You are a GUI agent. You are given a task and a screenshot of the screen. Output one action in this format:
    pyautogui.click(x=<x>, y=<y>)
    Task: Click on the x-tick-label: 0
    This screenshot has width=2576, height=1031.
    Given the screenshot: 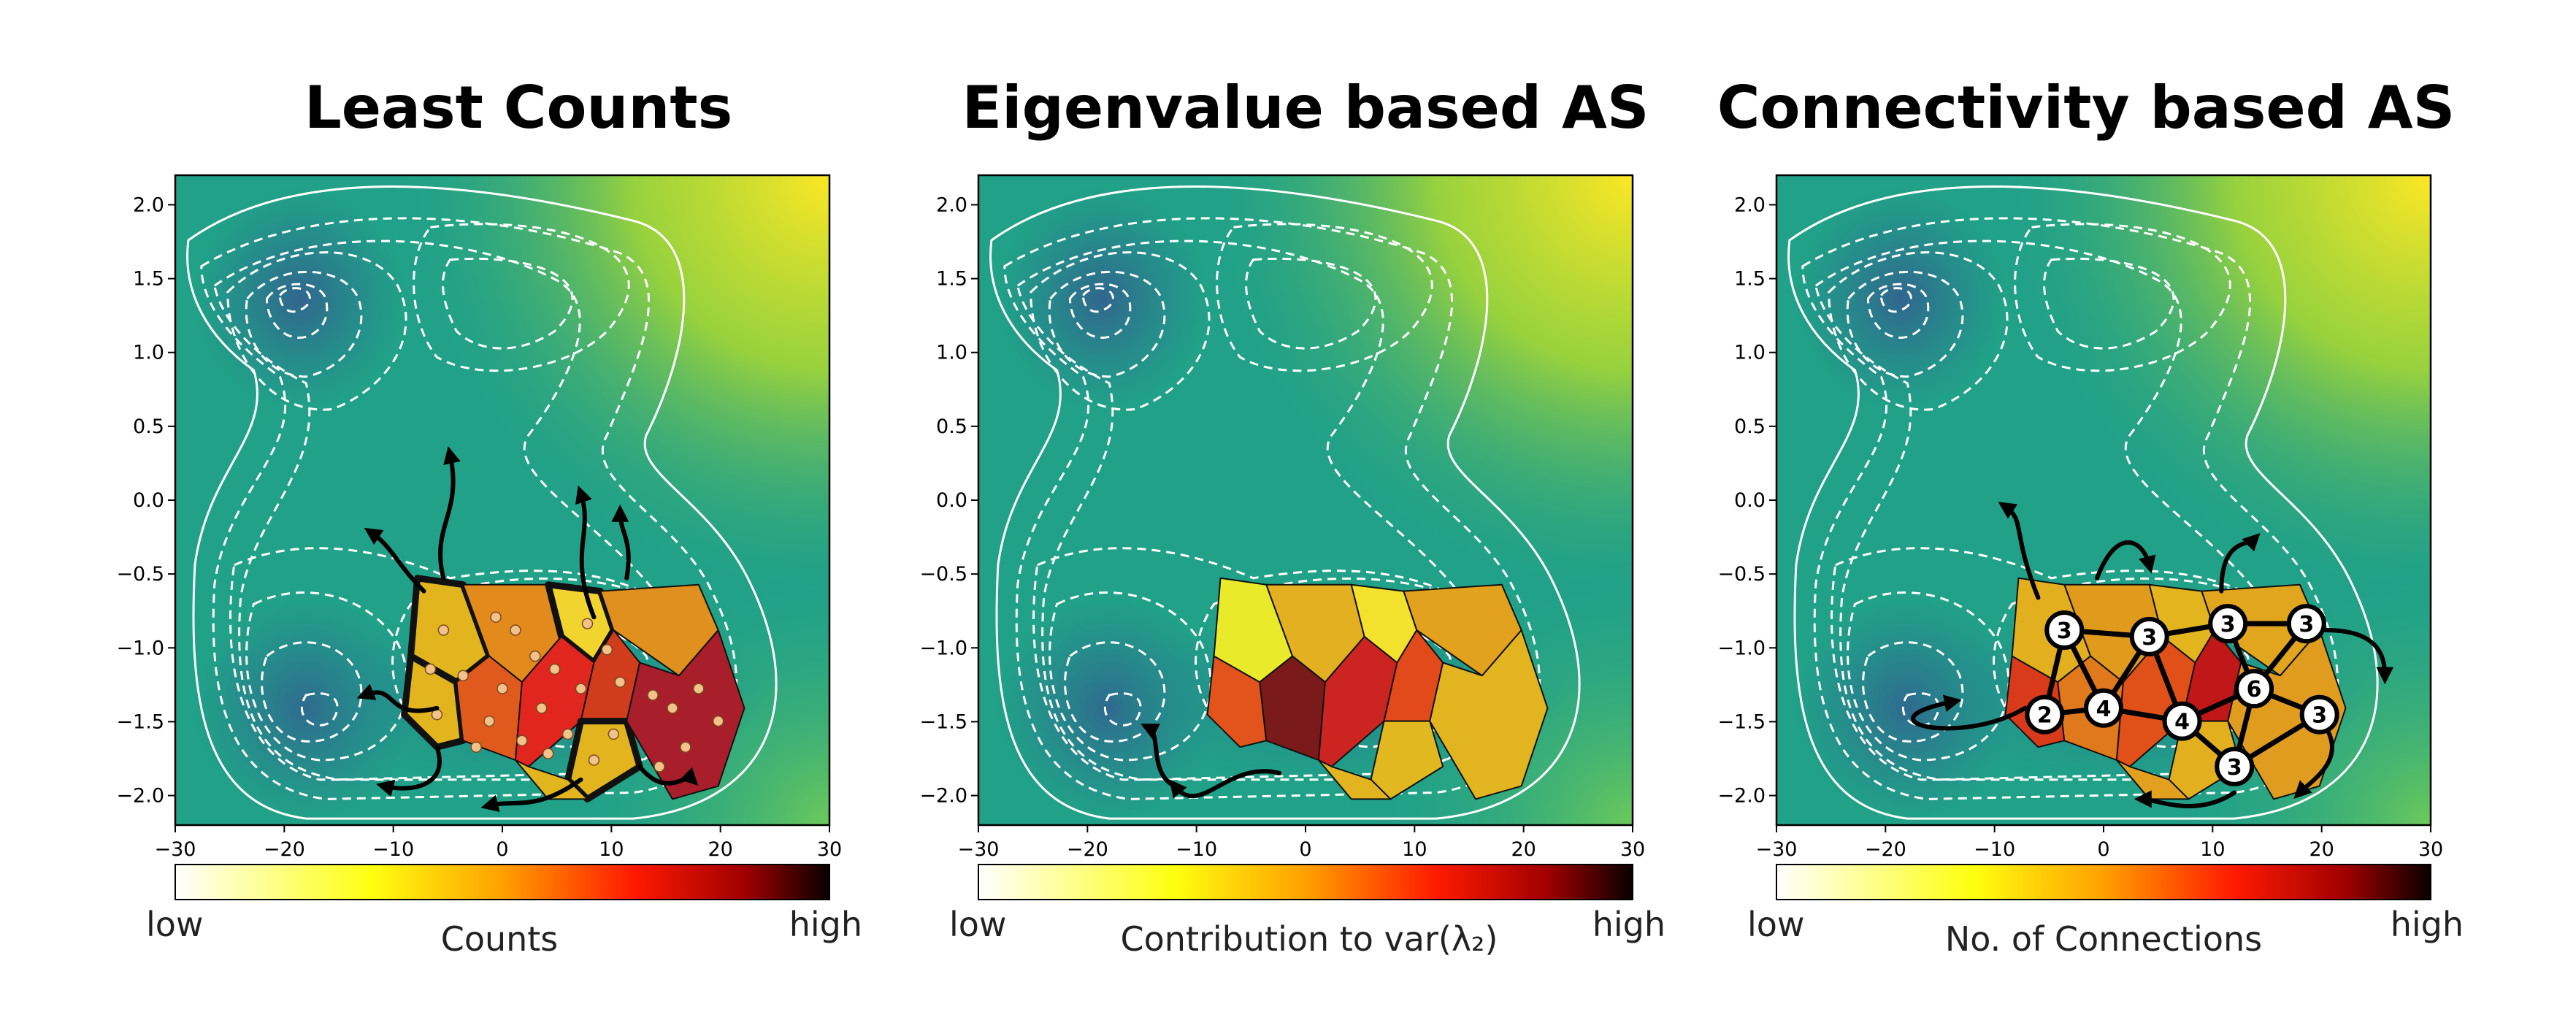 What is the action you would take?
    pyautogui.click(x=2103, y=849)
    